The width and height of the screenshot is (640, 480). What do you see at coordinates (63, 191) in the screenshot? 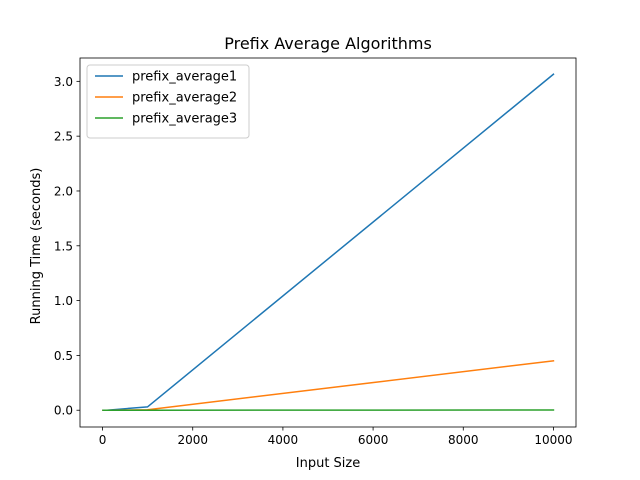
I see `y-tick-label: 2.0` at bounding box center [63, 191].